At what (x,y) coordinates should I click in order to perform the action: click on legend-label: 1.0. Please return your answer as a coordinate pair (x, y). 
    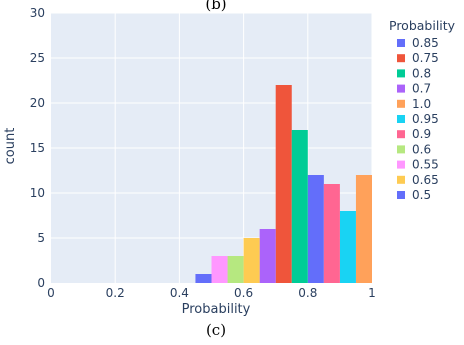
    Looking at the image, I should click on (421, 104).